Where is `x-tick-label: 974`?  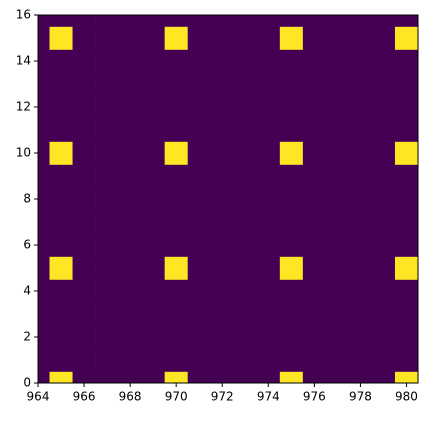 x-tick-label: 974 is located at coordinates (268, 397).